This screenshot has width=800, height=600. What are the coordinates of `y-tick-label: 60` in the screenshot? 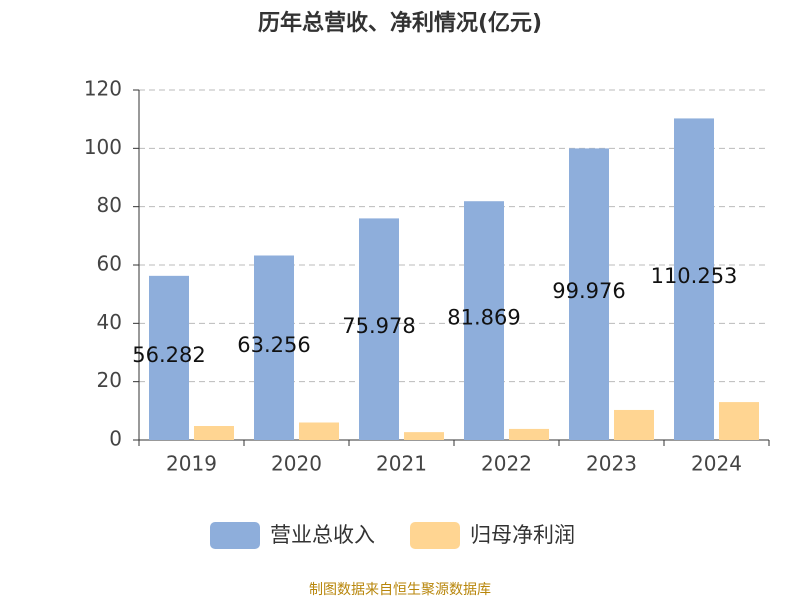 It's located at (109, 264).